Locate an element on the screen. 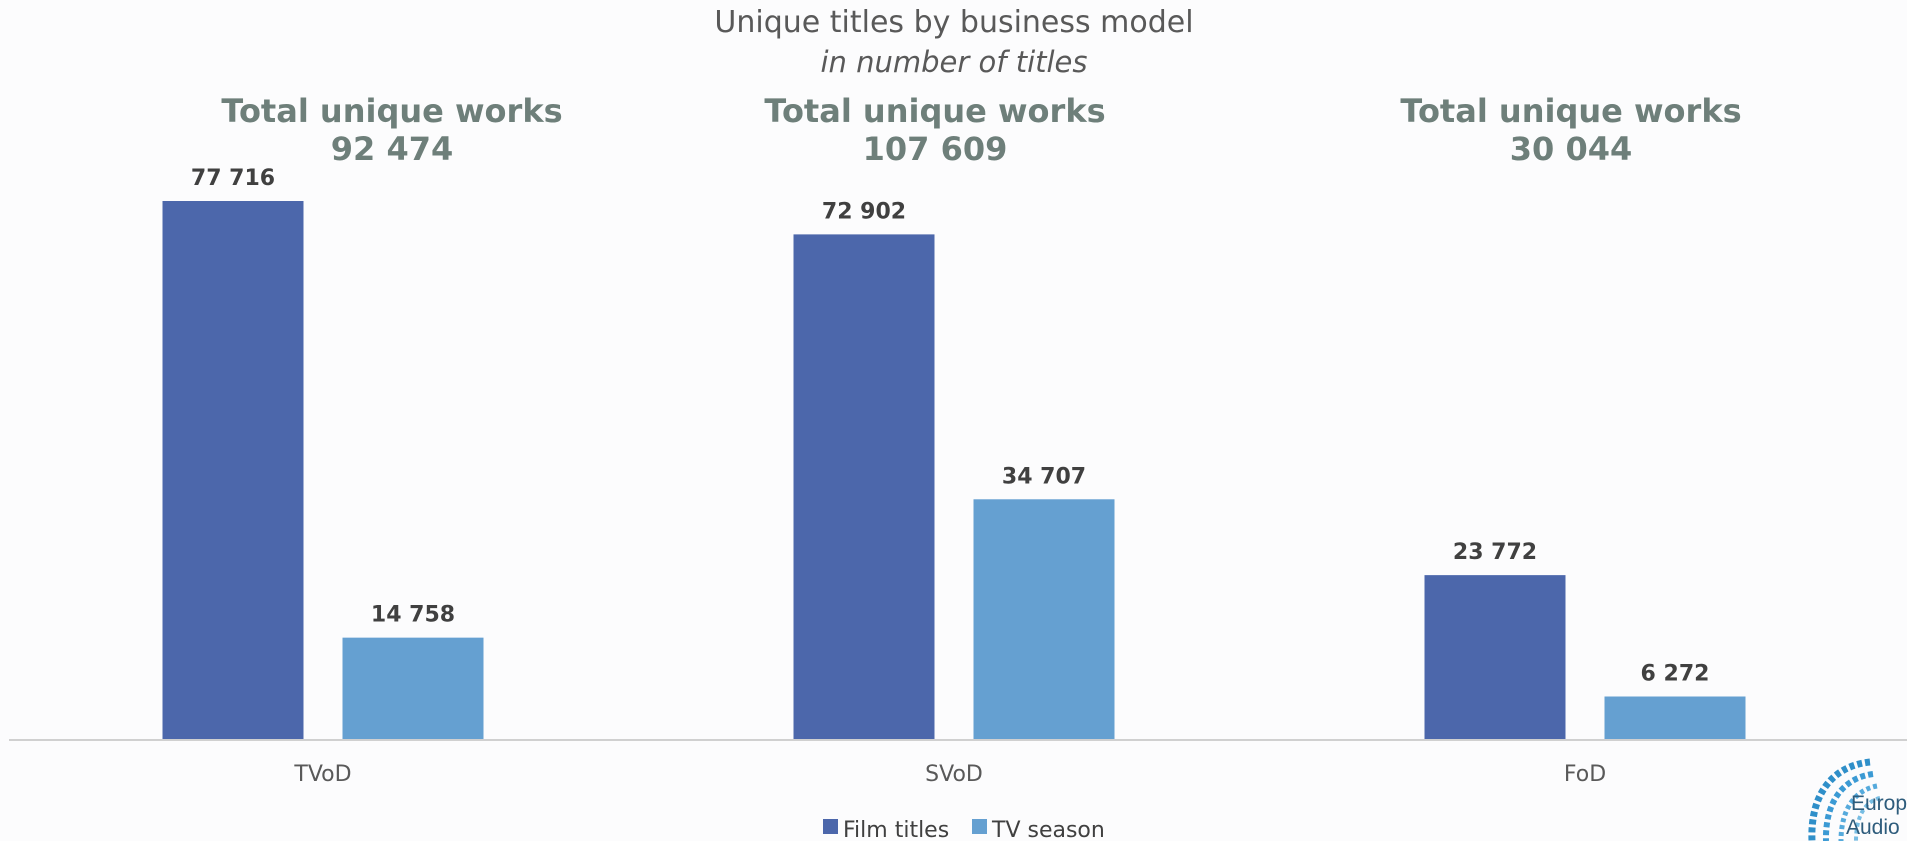 This screenshot has width=1907, height=841. legend-label-tv: TV season is located at coordinates (1048, 829).